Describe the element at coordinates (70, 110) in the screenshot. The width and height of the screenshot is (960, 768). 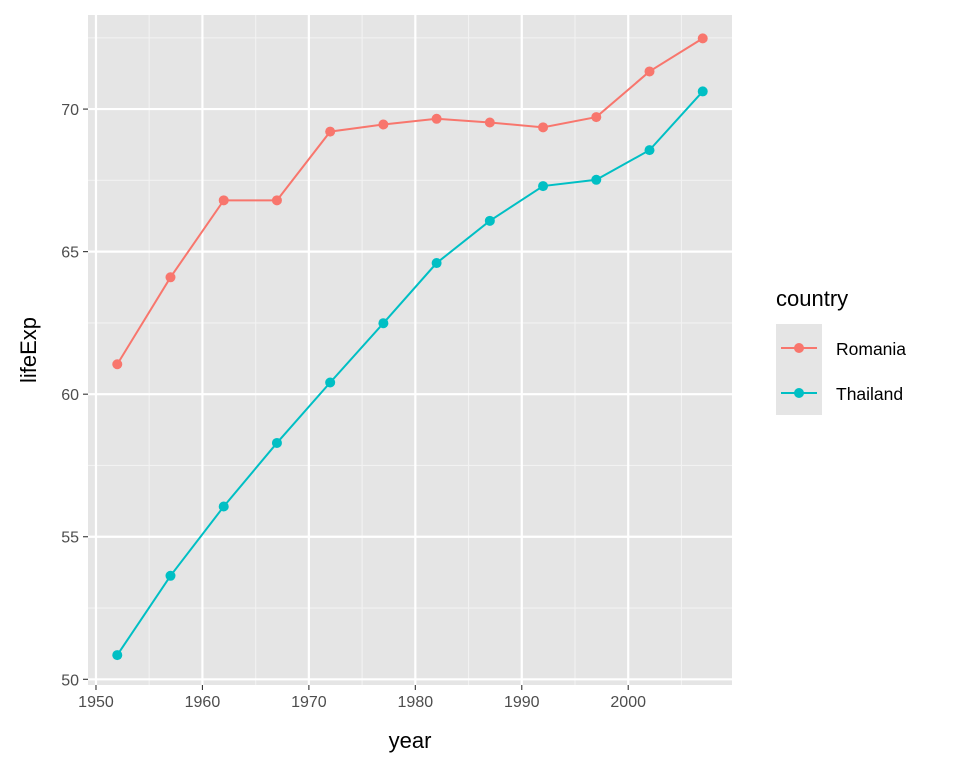
I see `y-tick-label: 70` at that location.